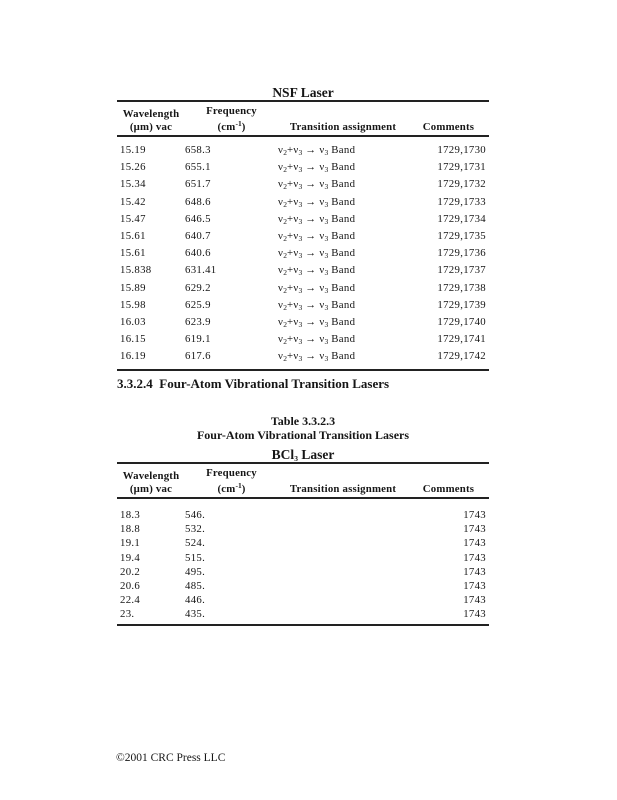 This screenshot has width=617, height=800. What do you see at coordinates (198, 150) in the screenshot?
I see `frequency-cell: 658.3` at bounding box center [198, 150].